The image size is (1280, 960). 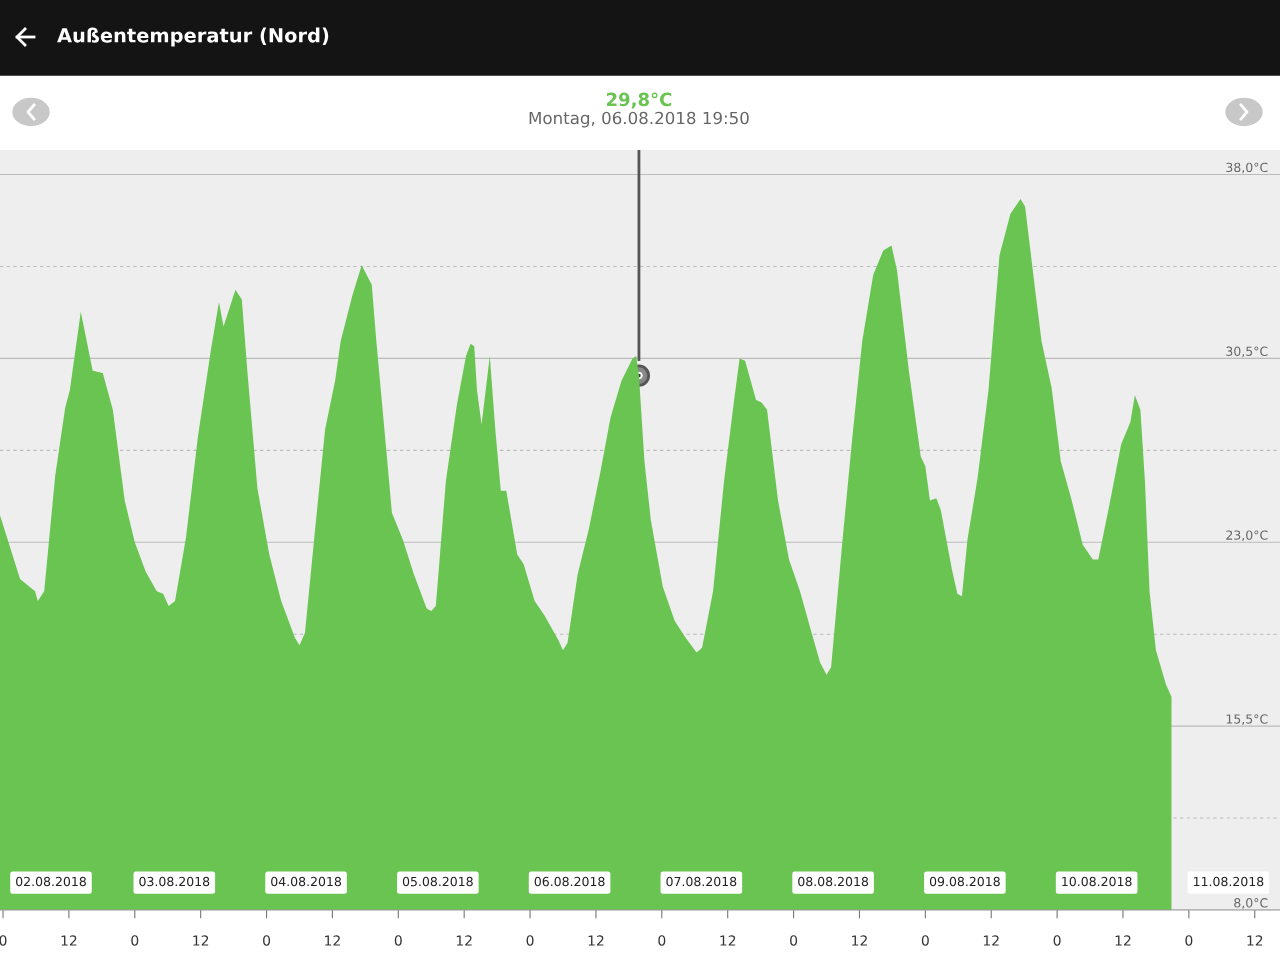 I want to click on chart-title: Außentemperatur (Nord), so click(x=193, y=37).